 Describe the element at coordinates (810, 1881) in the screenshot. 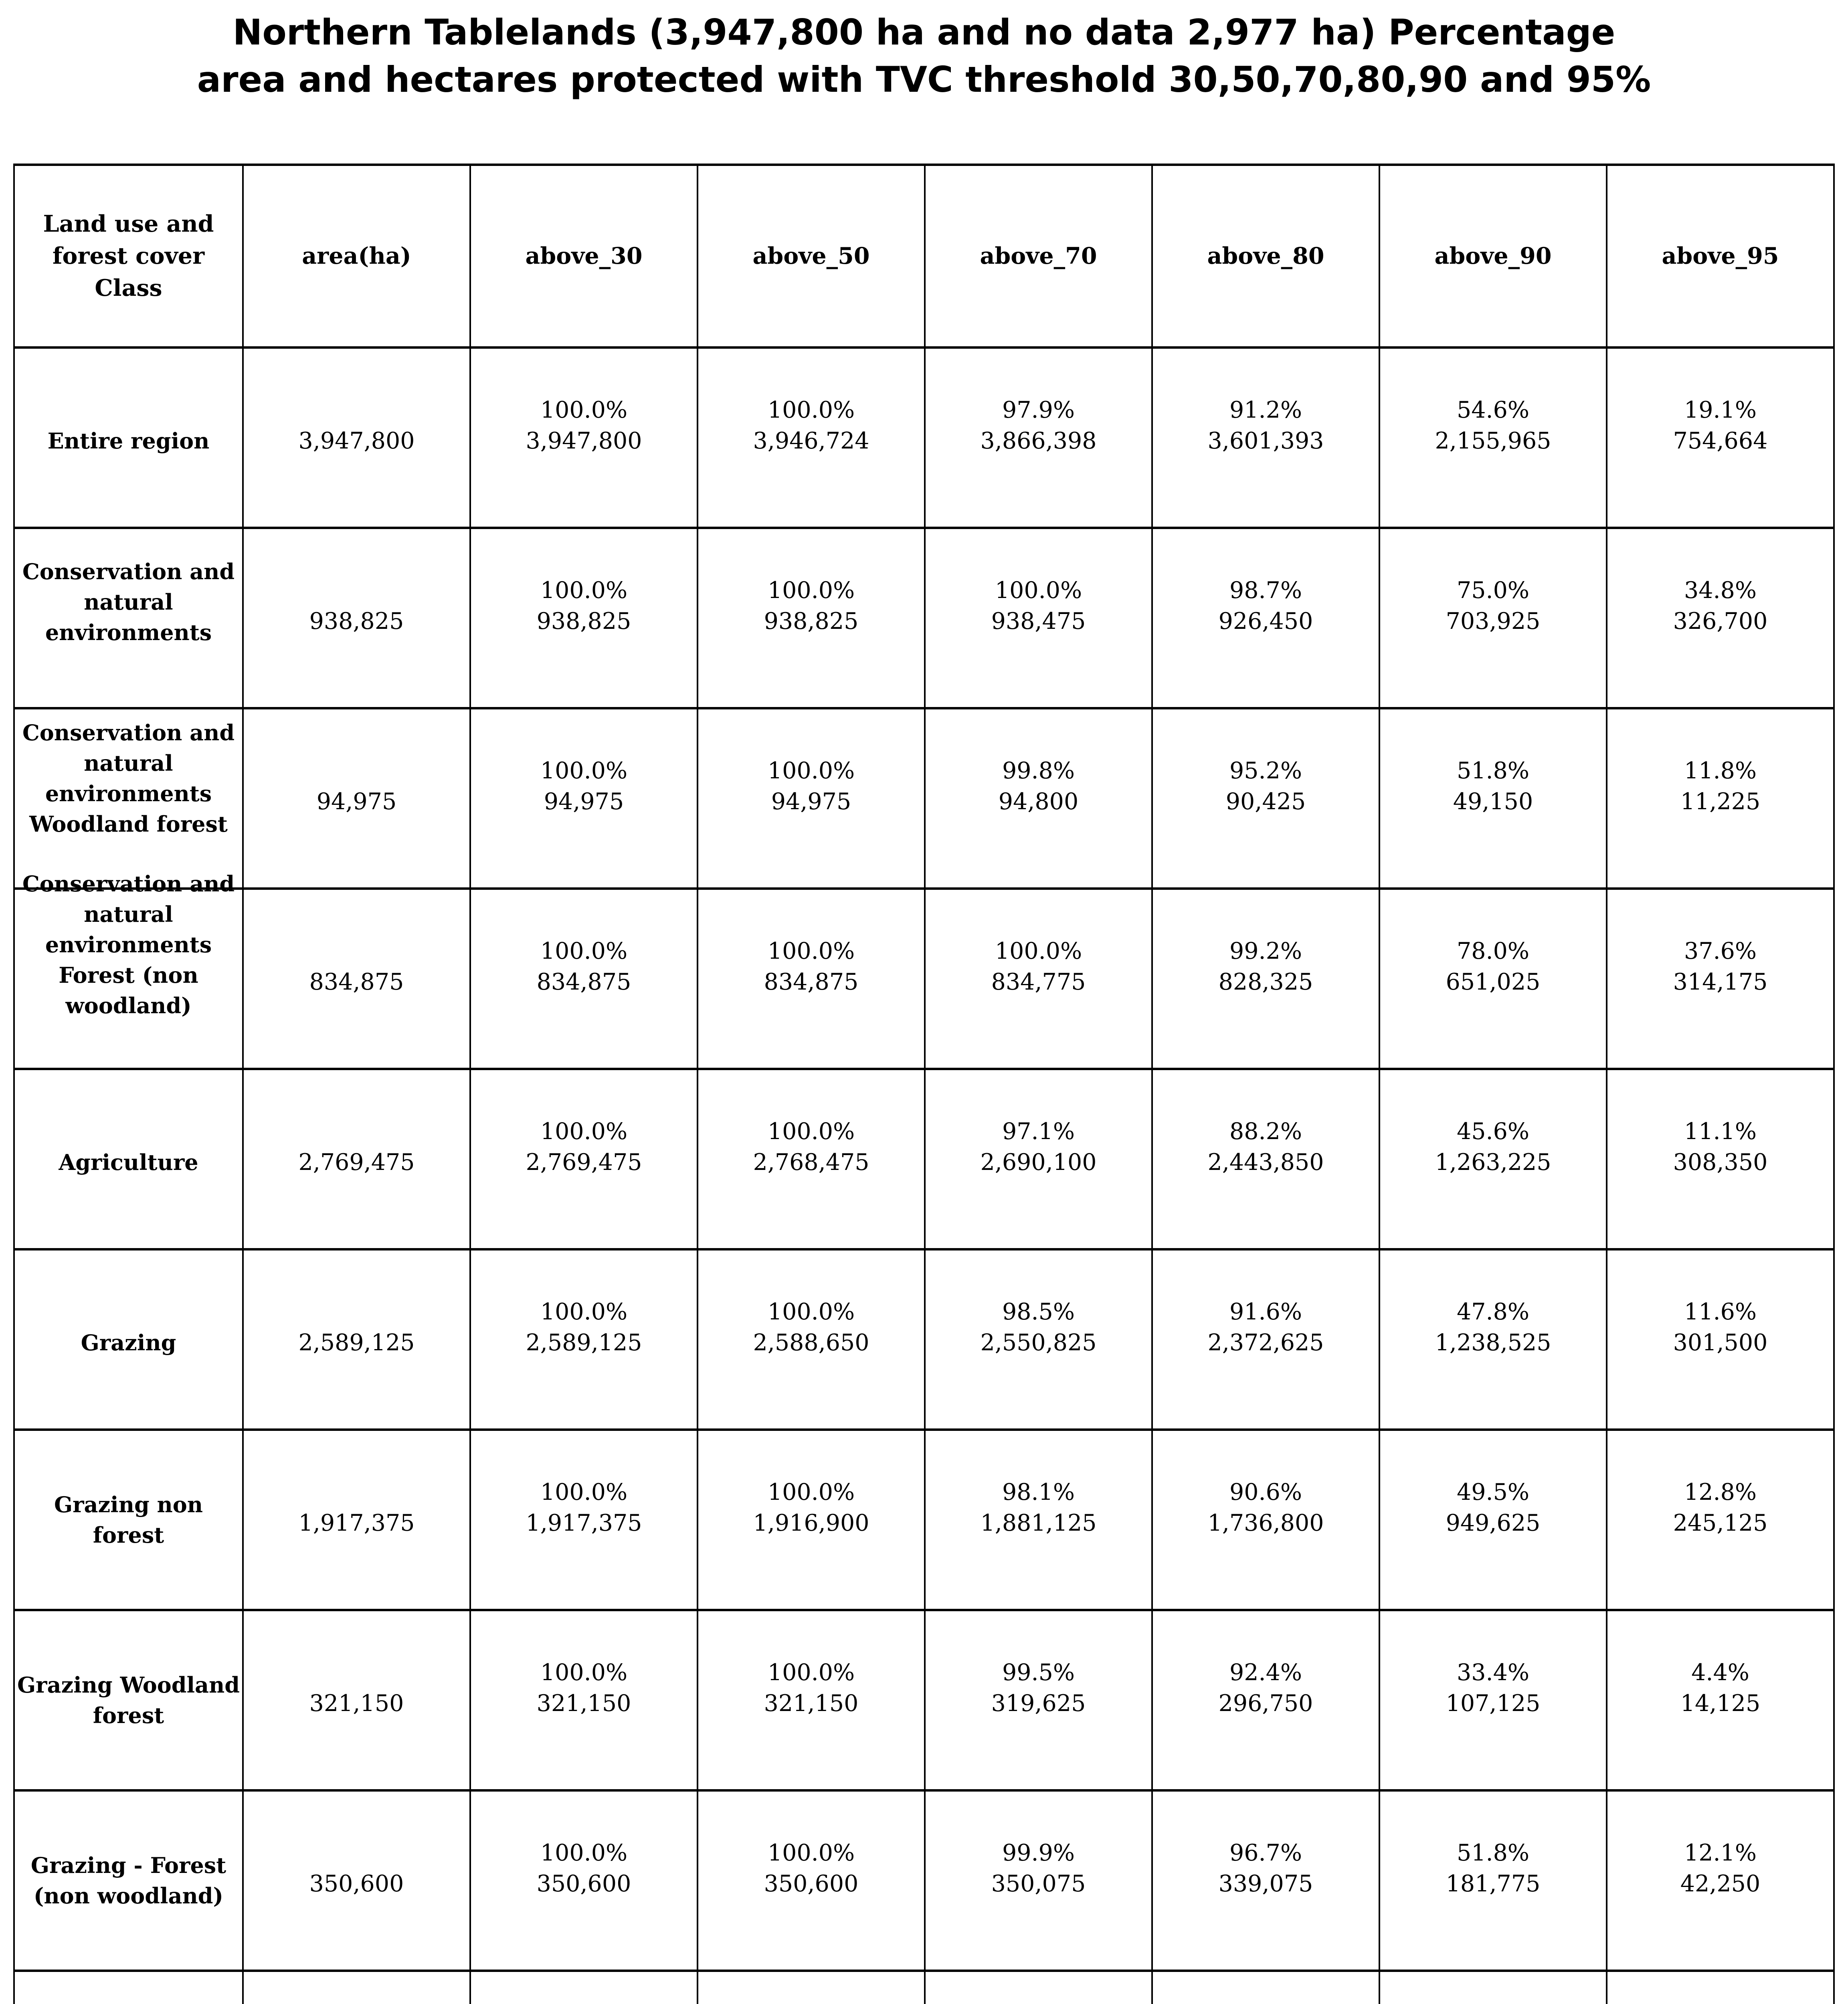

I see `above-50-cell: 100.0% 350,600` at that location.